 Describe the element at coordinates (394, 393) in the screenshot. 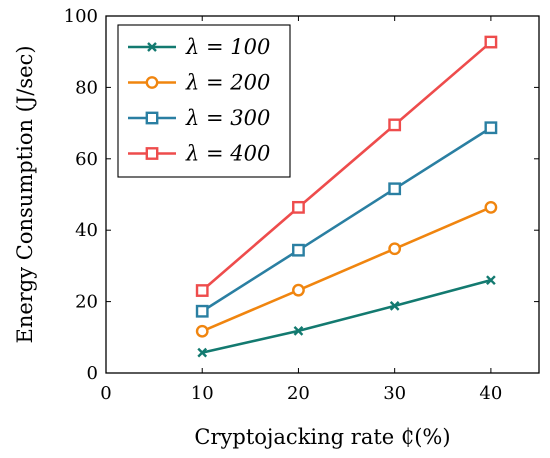

I see `x-tick-label: 30` at that location.